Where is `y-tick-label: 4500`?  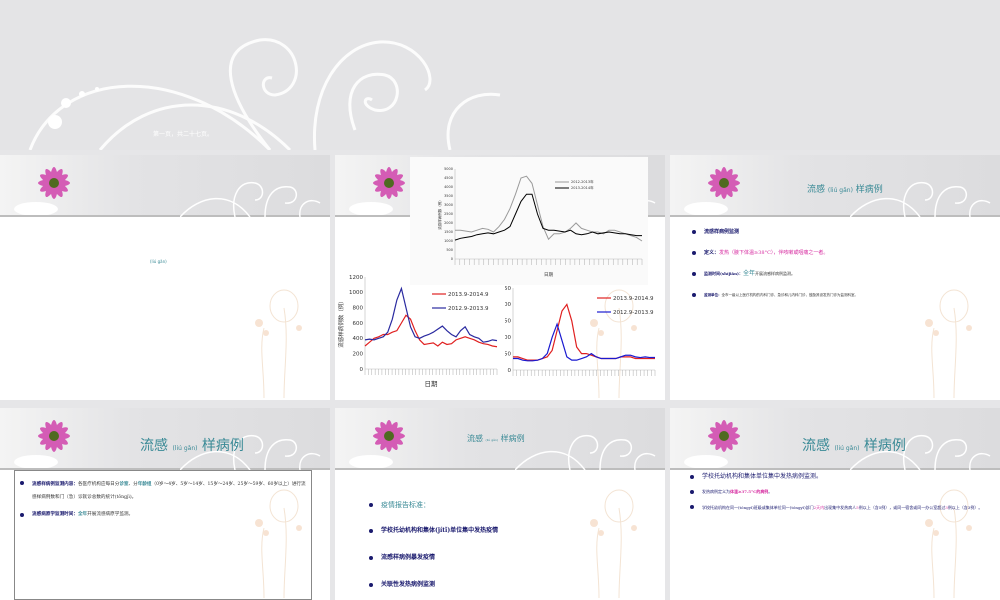
y-tick-label: 4500 is located at coordinates (448, 178).